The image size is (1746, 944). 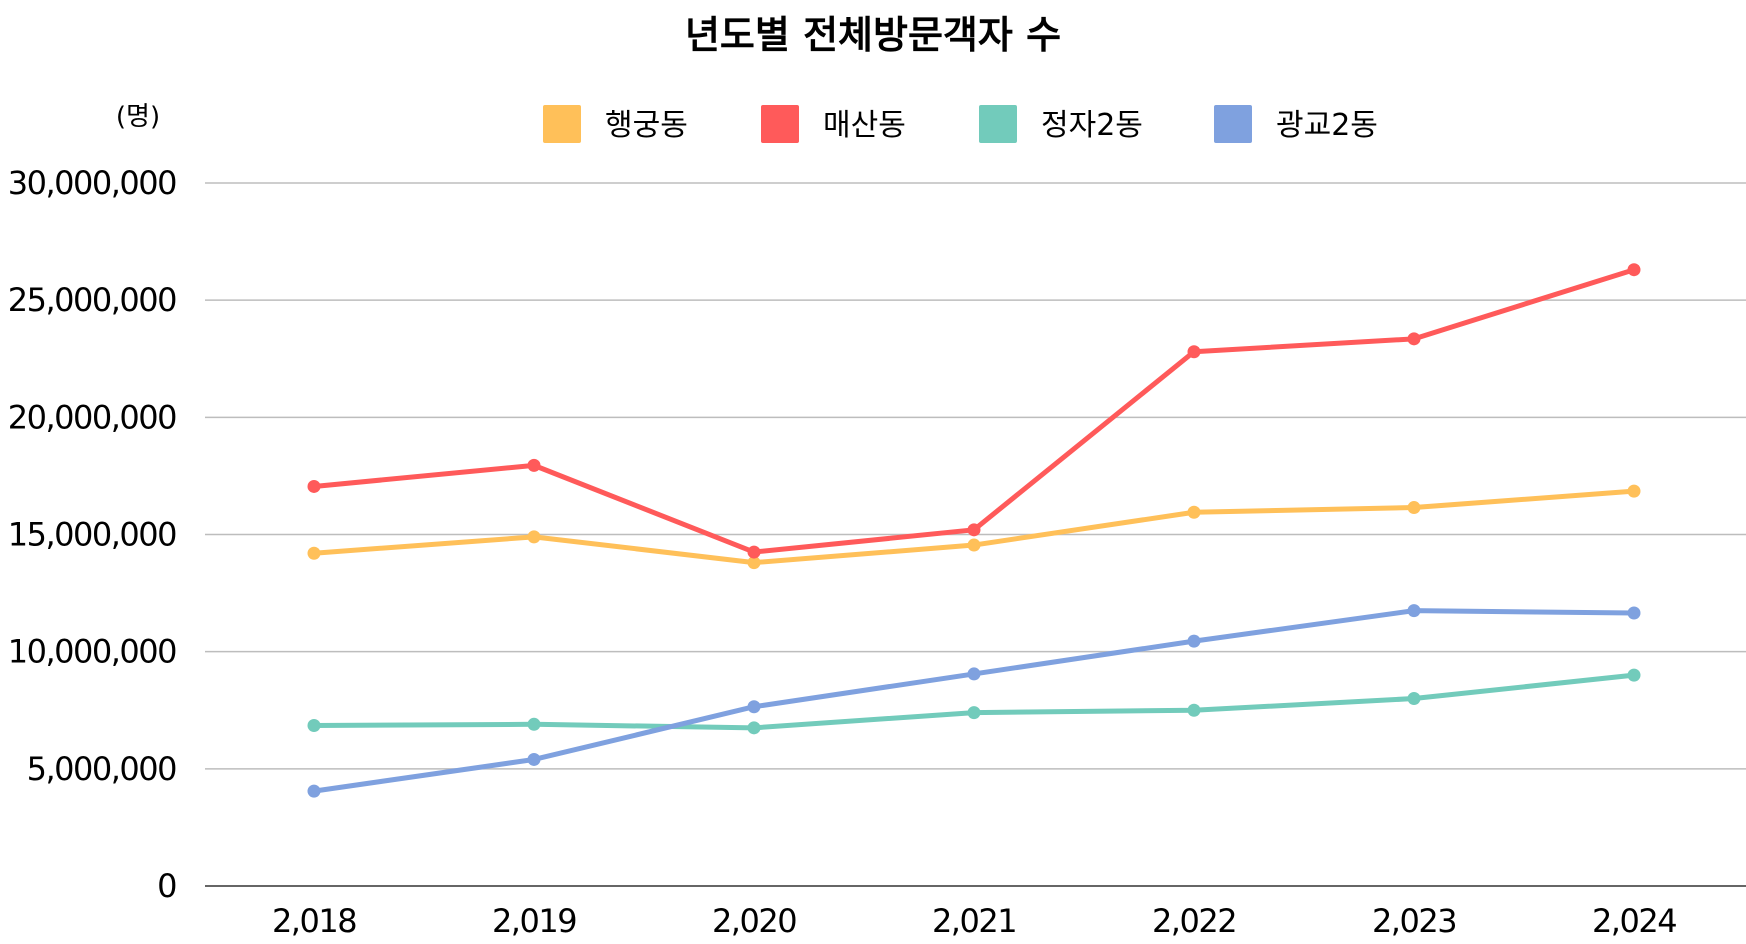 I want to click on legend-label: 정자2동, so click(x=1092, y=125).